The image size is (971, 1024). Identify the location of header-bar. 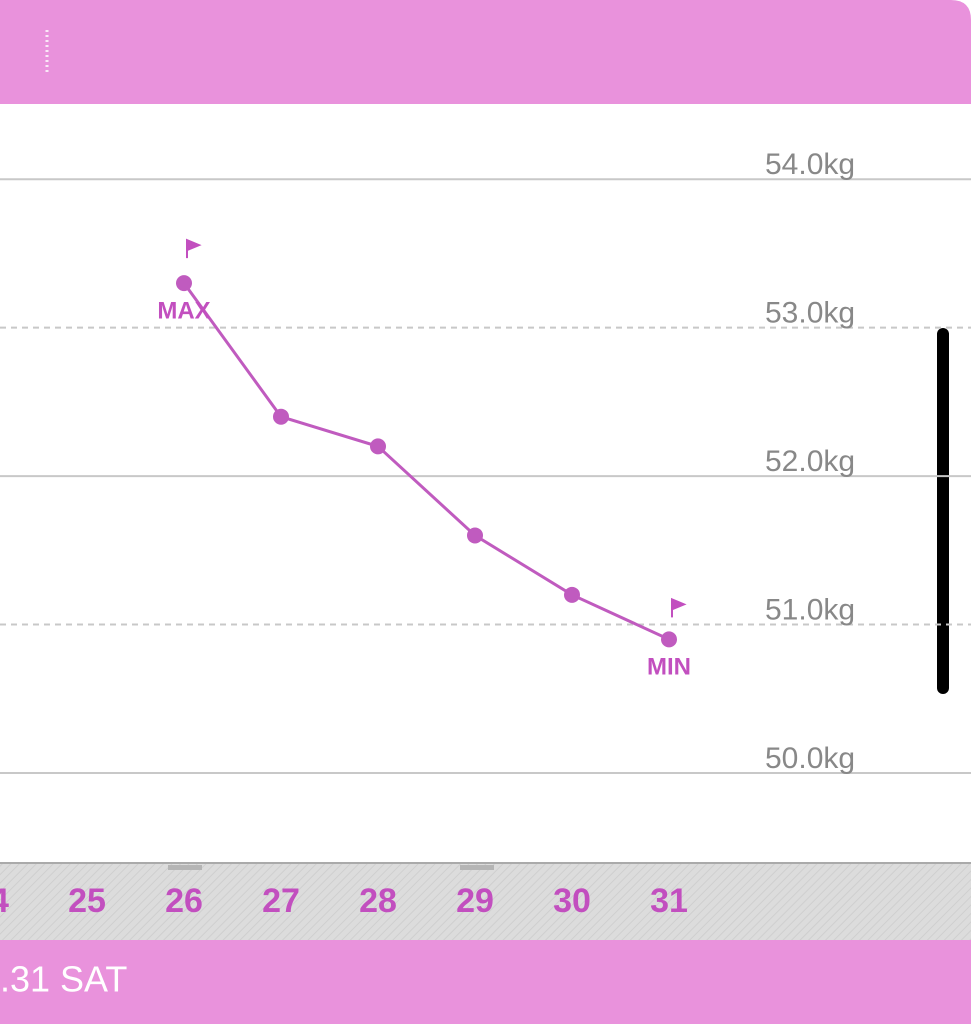
(485, 52).